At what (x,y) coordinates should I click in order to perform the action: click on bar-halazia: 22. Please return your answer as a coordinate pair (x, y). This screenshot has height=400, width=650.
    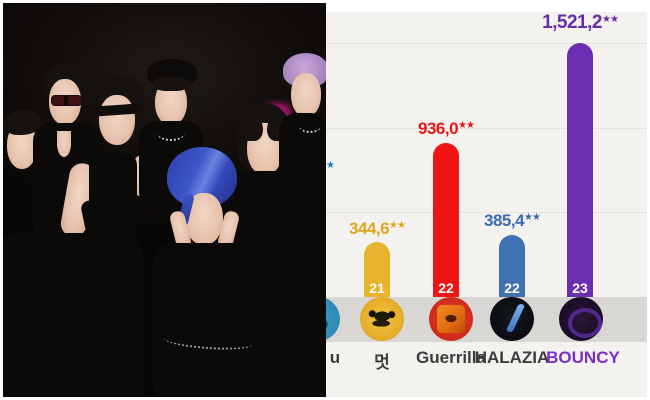
    Looking at the image, I should click on (512, 266).